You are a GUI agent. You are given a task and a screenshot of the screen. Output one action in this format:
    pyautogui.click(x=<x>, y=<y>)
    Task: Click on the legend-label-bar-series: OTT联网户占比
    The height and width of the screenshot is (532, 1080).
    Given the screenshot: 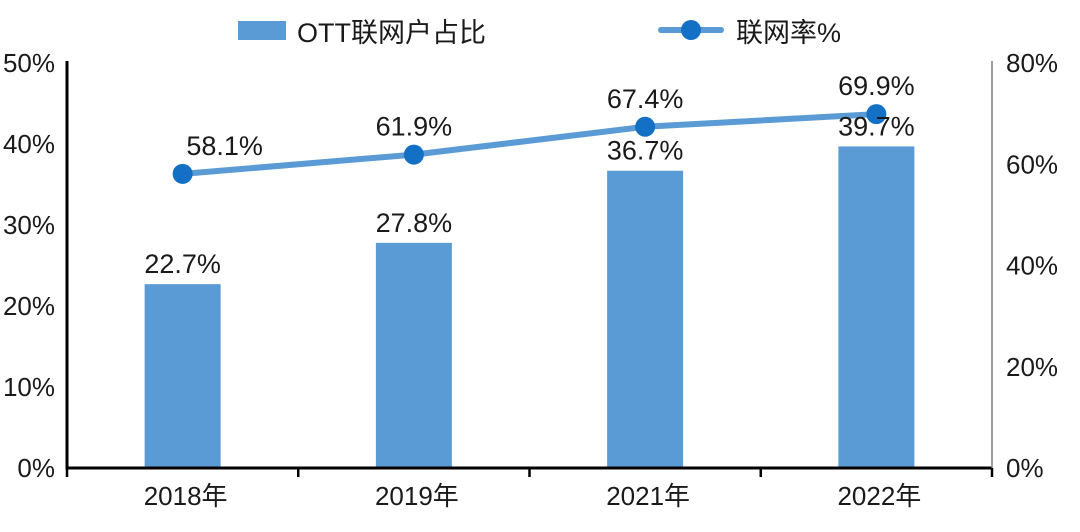 What is the action you would take?
    pyautogui.click(x=391, y=32)
    